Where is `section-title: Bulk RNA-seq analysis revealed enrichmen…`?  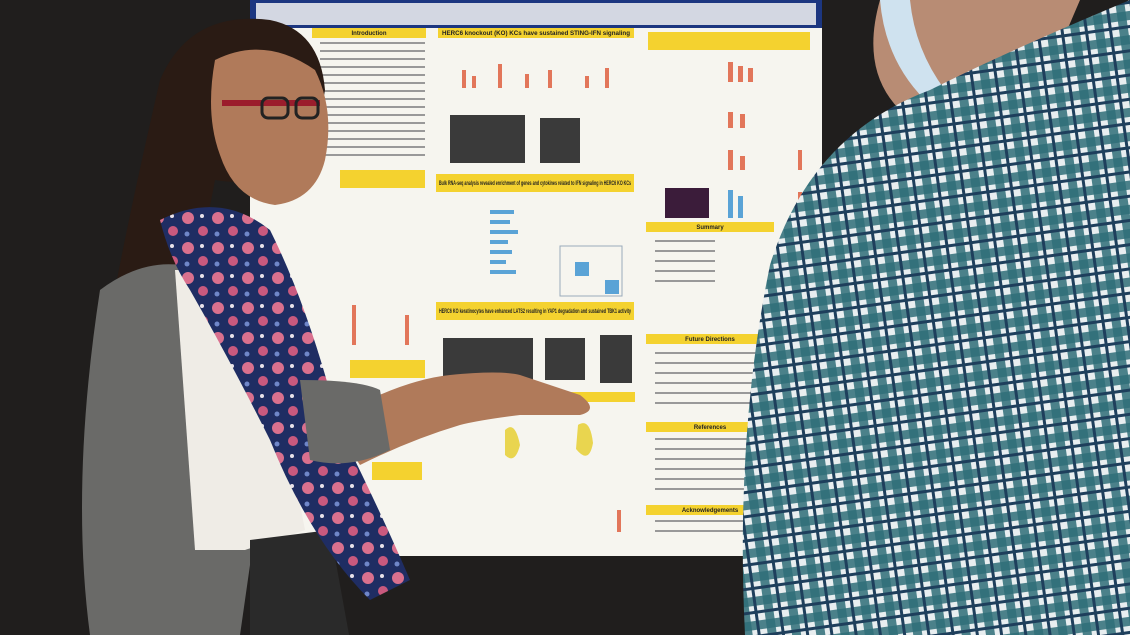 section-title: Bulk RNA-seq analysis revealed enrichmen… is located at coordinates (535, 184).